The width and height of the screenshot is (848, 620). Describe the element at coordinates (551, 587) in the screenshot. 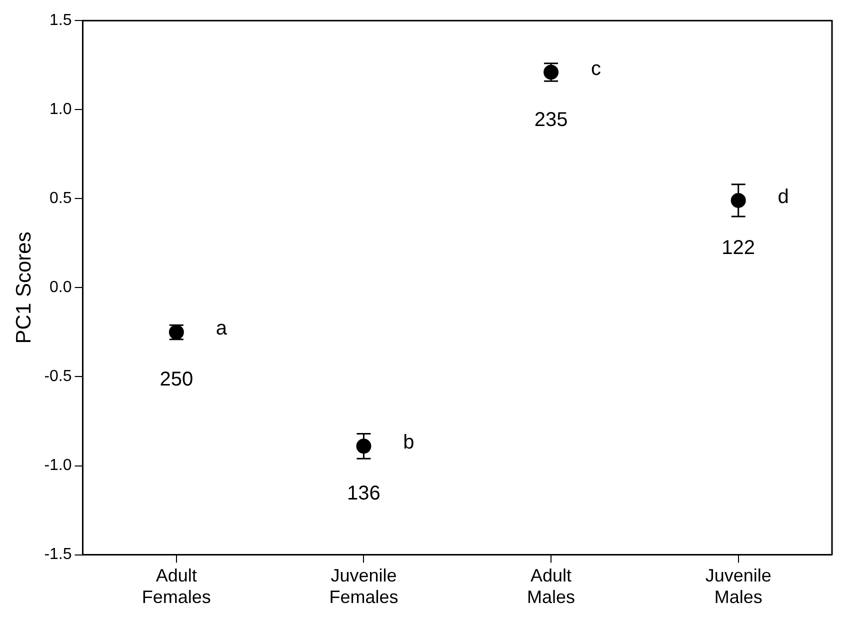

I see `x-tick-label: Adult Males` at that location.